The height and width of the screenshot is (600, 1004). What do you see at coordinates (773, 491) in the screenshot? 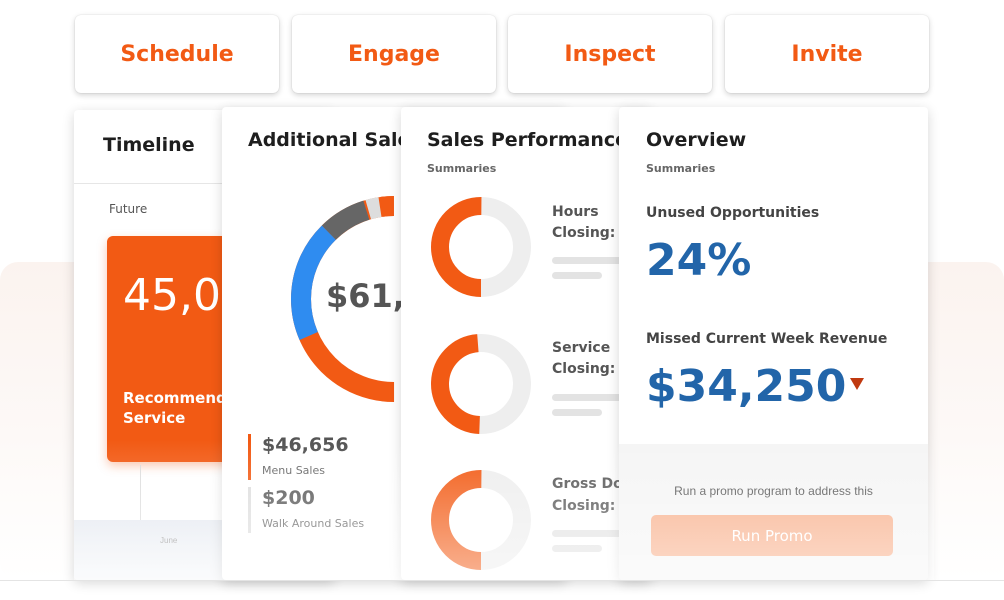
I see `promo-message: Run a promo program to address this` at bounding box center [773, 491].